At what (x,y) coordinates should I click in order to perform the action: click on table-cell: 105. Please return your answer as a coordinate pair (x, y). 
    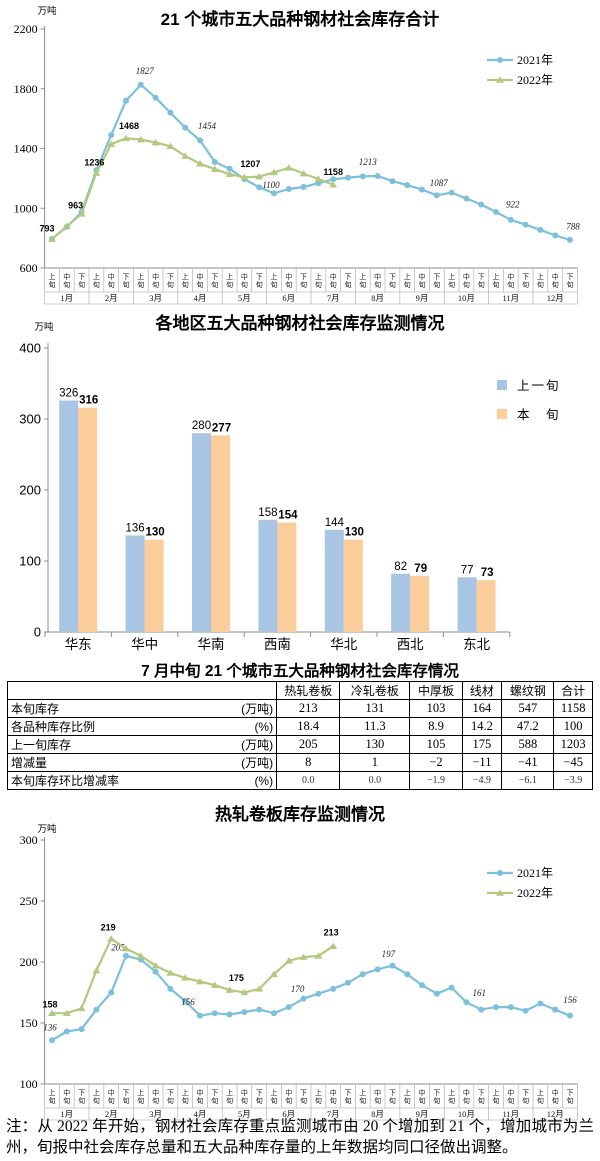
    Looking at the image, I should click on (436, 744).